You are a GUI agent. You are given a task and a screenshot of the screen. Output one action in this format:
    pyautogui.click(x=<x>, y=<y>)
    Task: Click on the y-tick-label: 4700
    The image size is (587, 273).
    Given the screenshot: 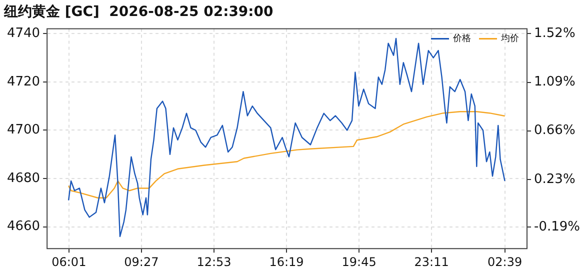 What is the action you would take?
    pyautogui.click(x=23, y=130)
    